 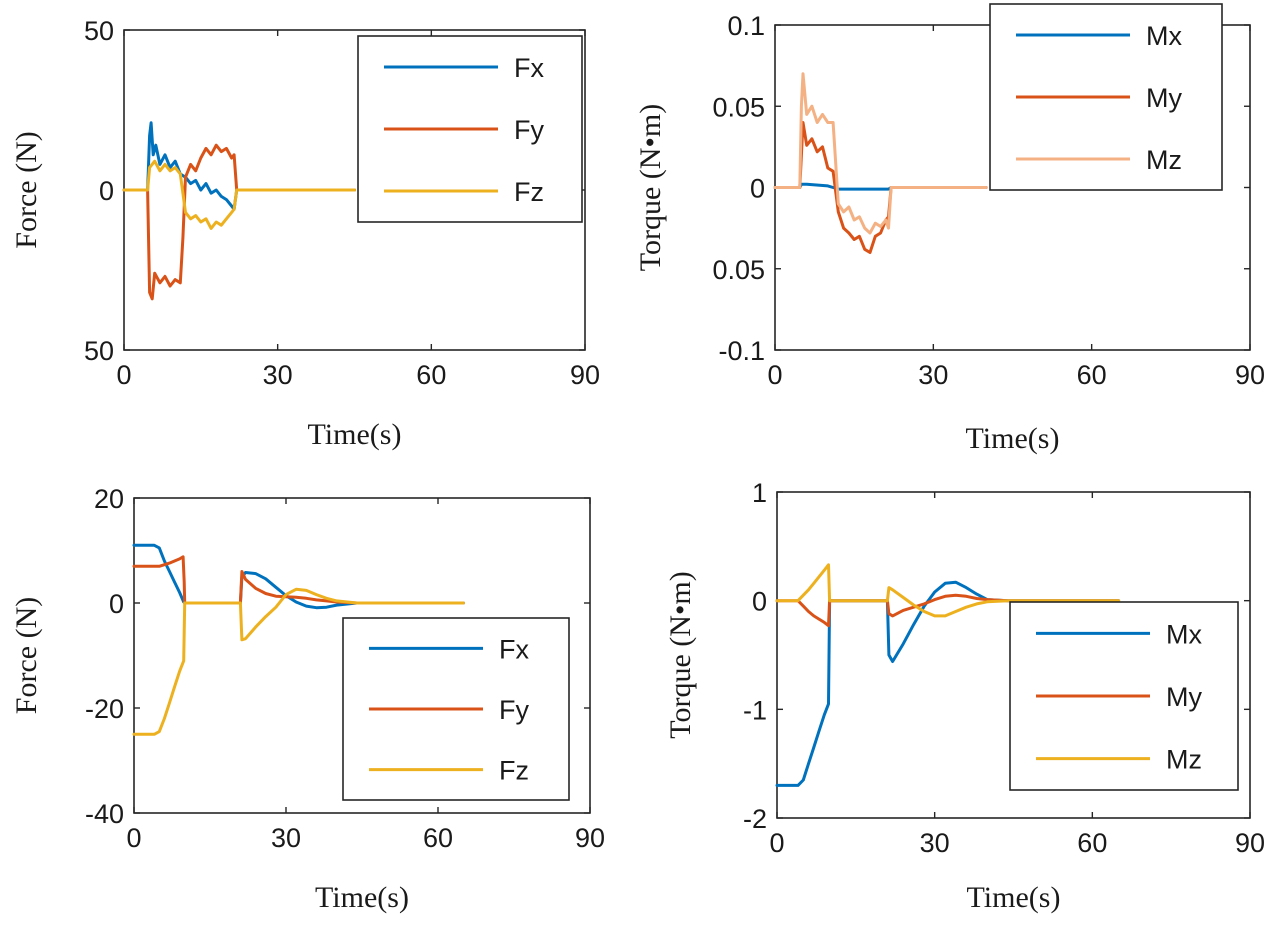 I want to click on y-tick-label: 20, so click(x=109, y=499).